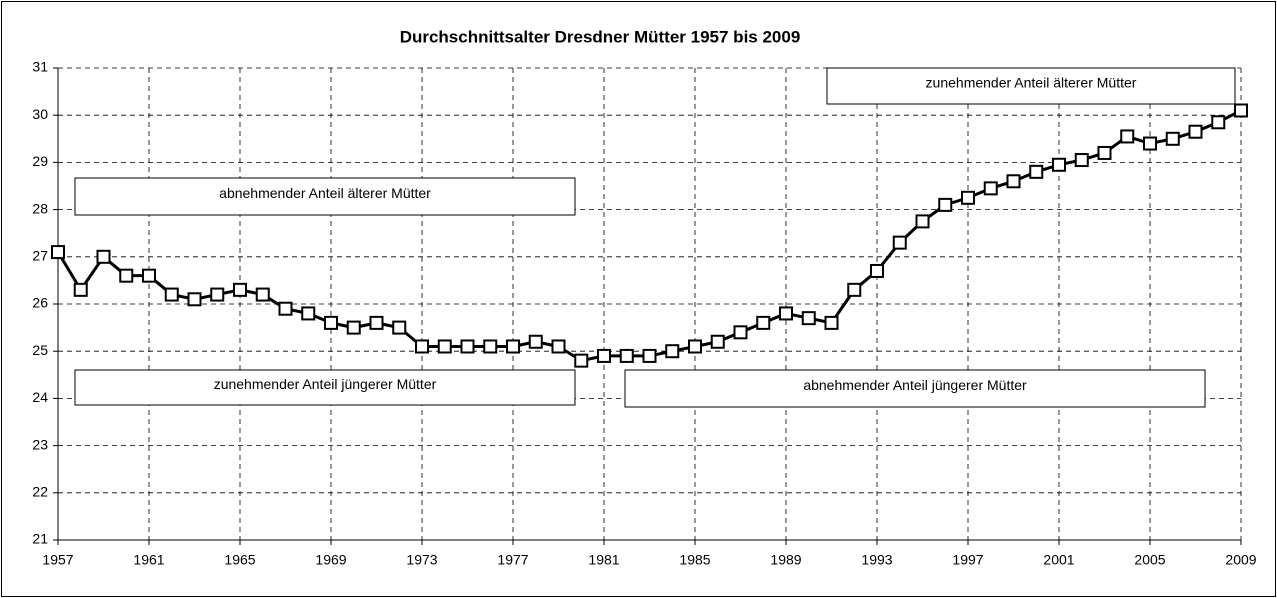 The image size is (1277, 598). What do you see at coordinates (512, 560) in the screenshot?
I see `x-tick-label: 1977` at bounding box center [512, 560].